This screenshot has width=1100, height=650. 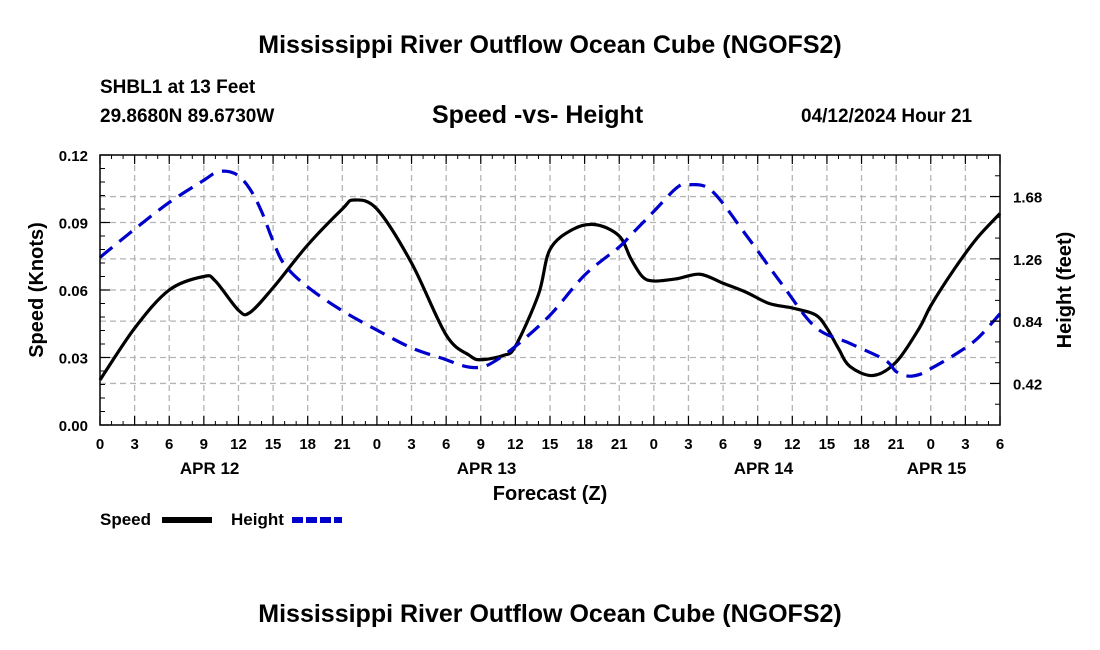 What do you see at coordinates (73, 291) in the screenshot?
I see `y-tick-label: 0.06` at bounding box center [73, 291].